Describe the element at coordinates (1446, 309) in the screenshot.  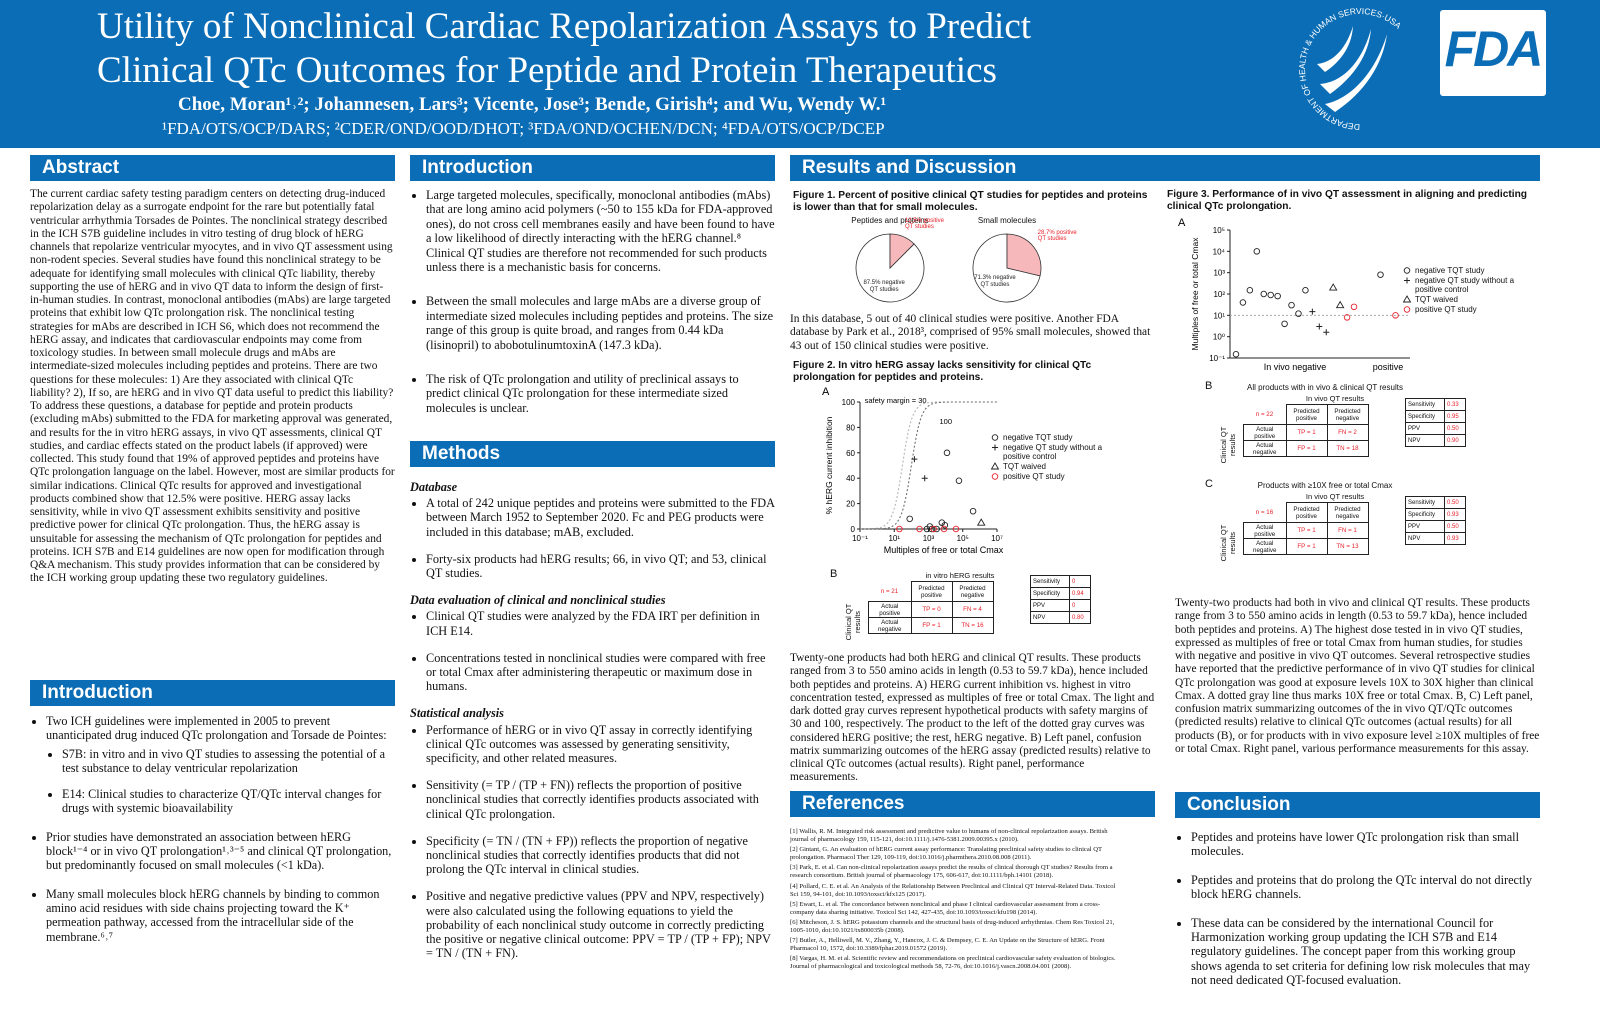
I see `legend-label: positive QT study` at that location.